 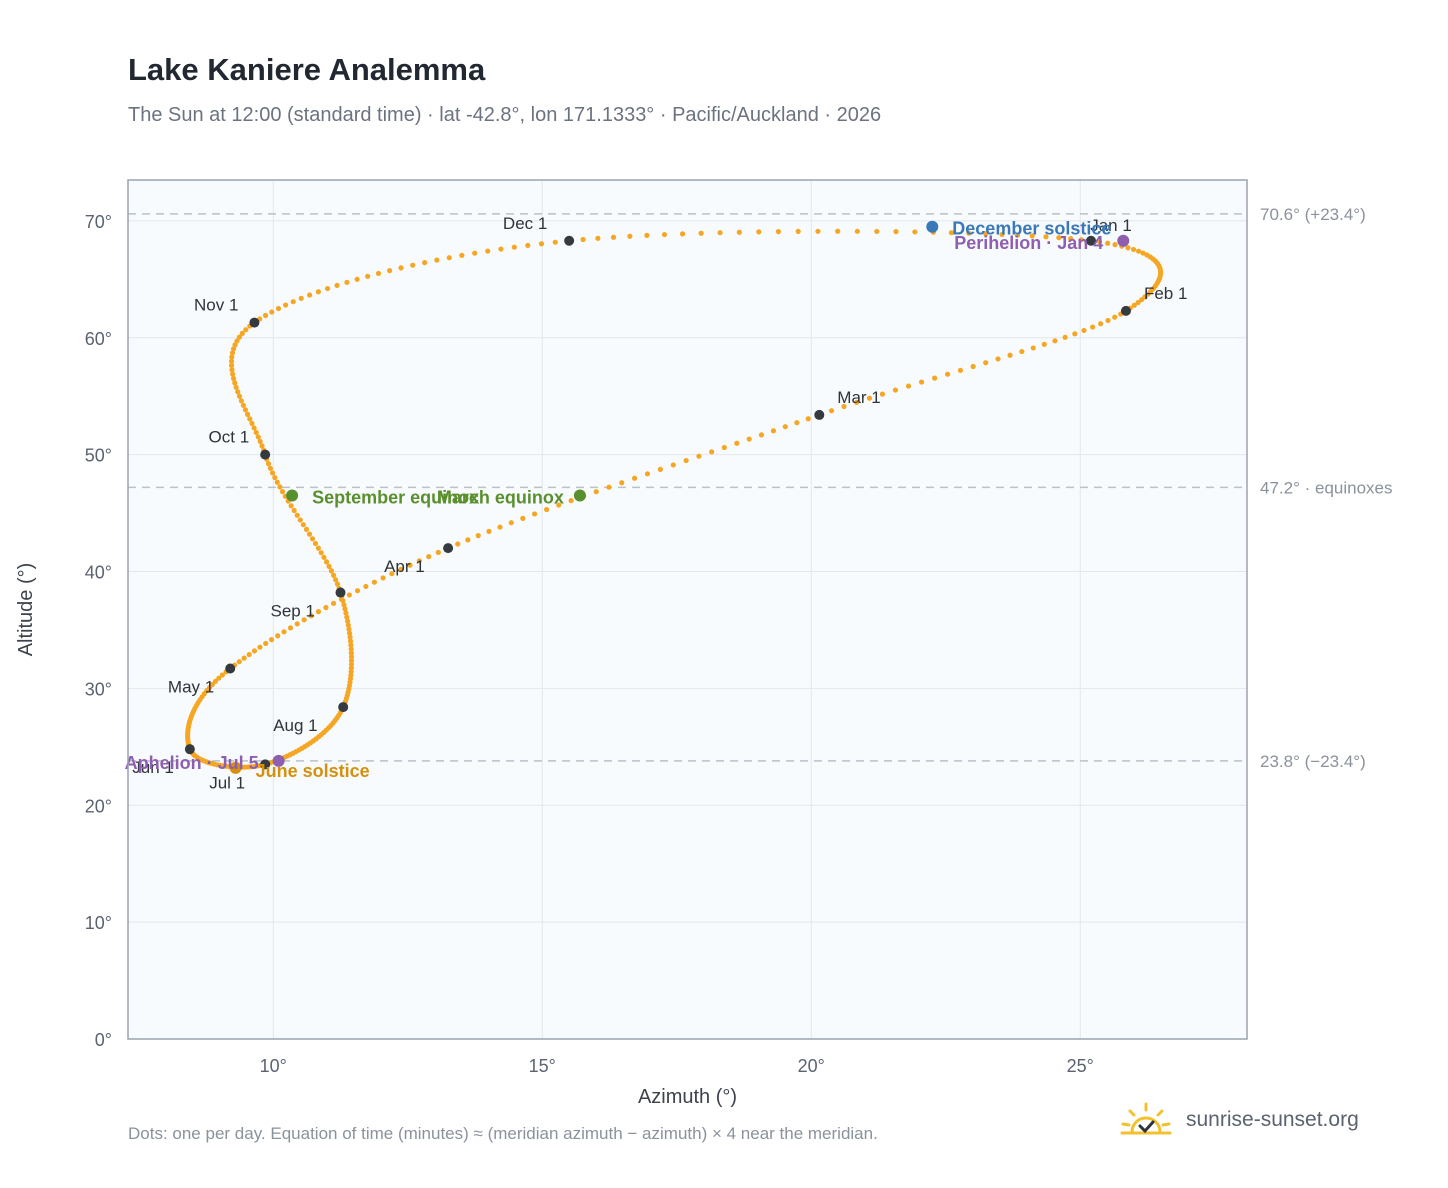 I want to click on sun-logo-icon, so click(x=1146, y=1118).